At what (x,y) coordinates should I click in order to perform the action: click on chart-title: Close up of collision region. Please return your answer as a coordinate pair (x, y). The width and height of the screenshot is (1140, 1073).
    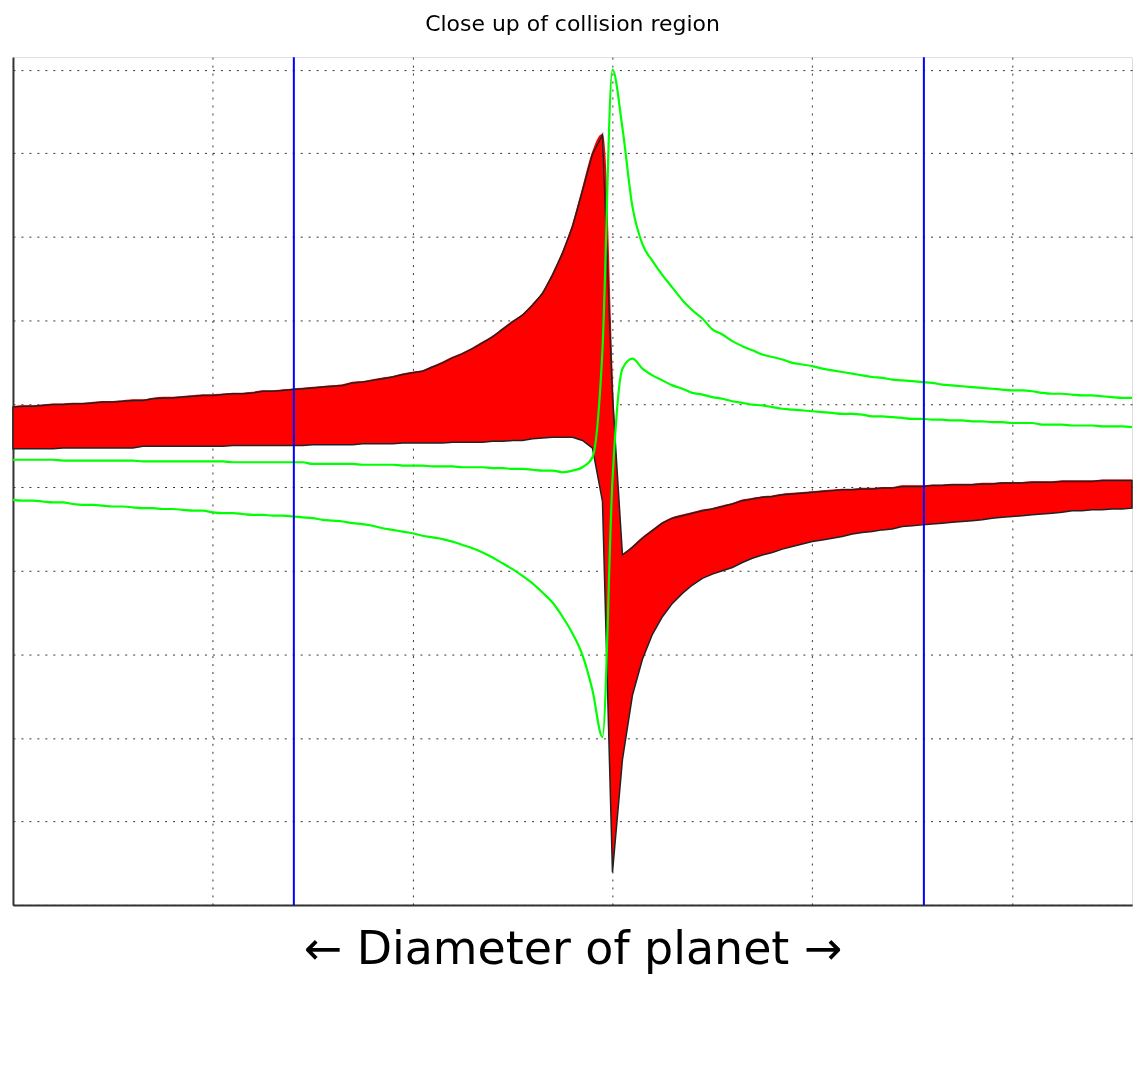
    Looking at the image, I should click on (572, 24).